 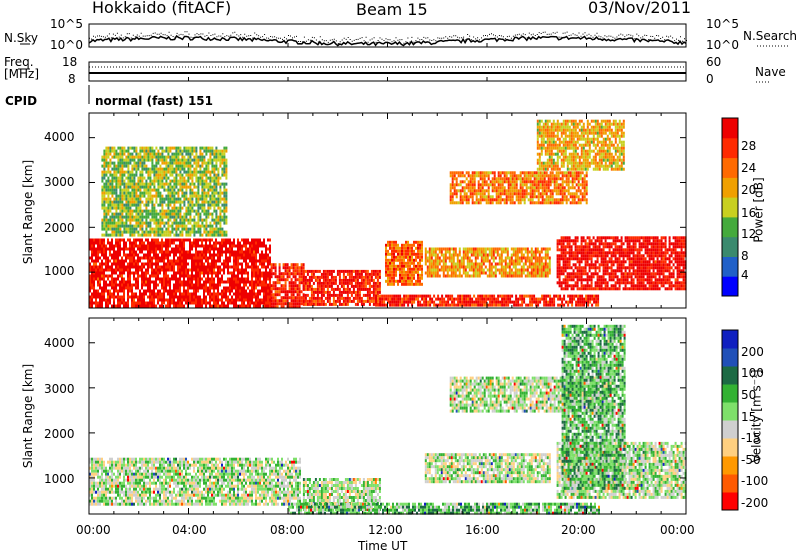 I want to click on power-cb-tick-16: 16, so click(x=749, y=213).